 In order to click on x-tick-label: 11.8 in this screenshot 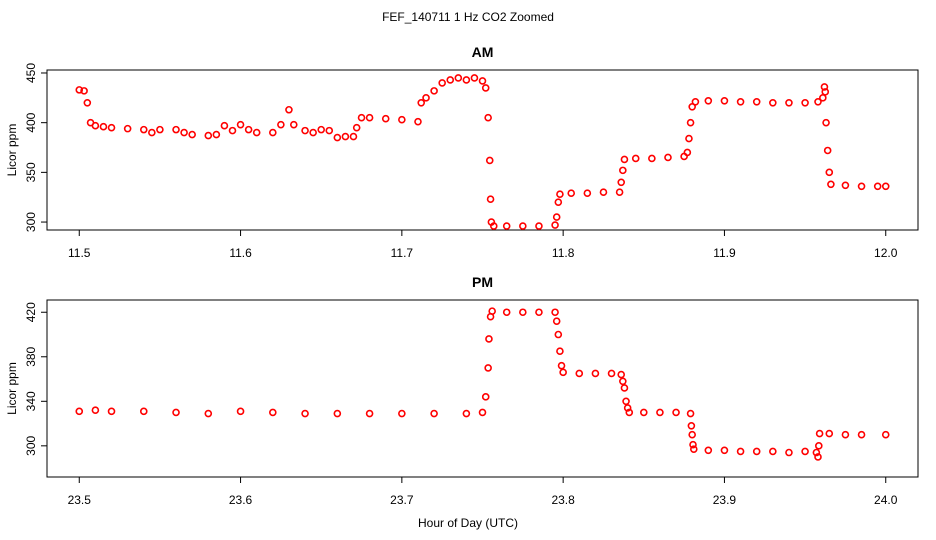, I will do `click(563, 253)`.